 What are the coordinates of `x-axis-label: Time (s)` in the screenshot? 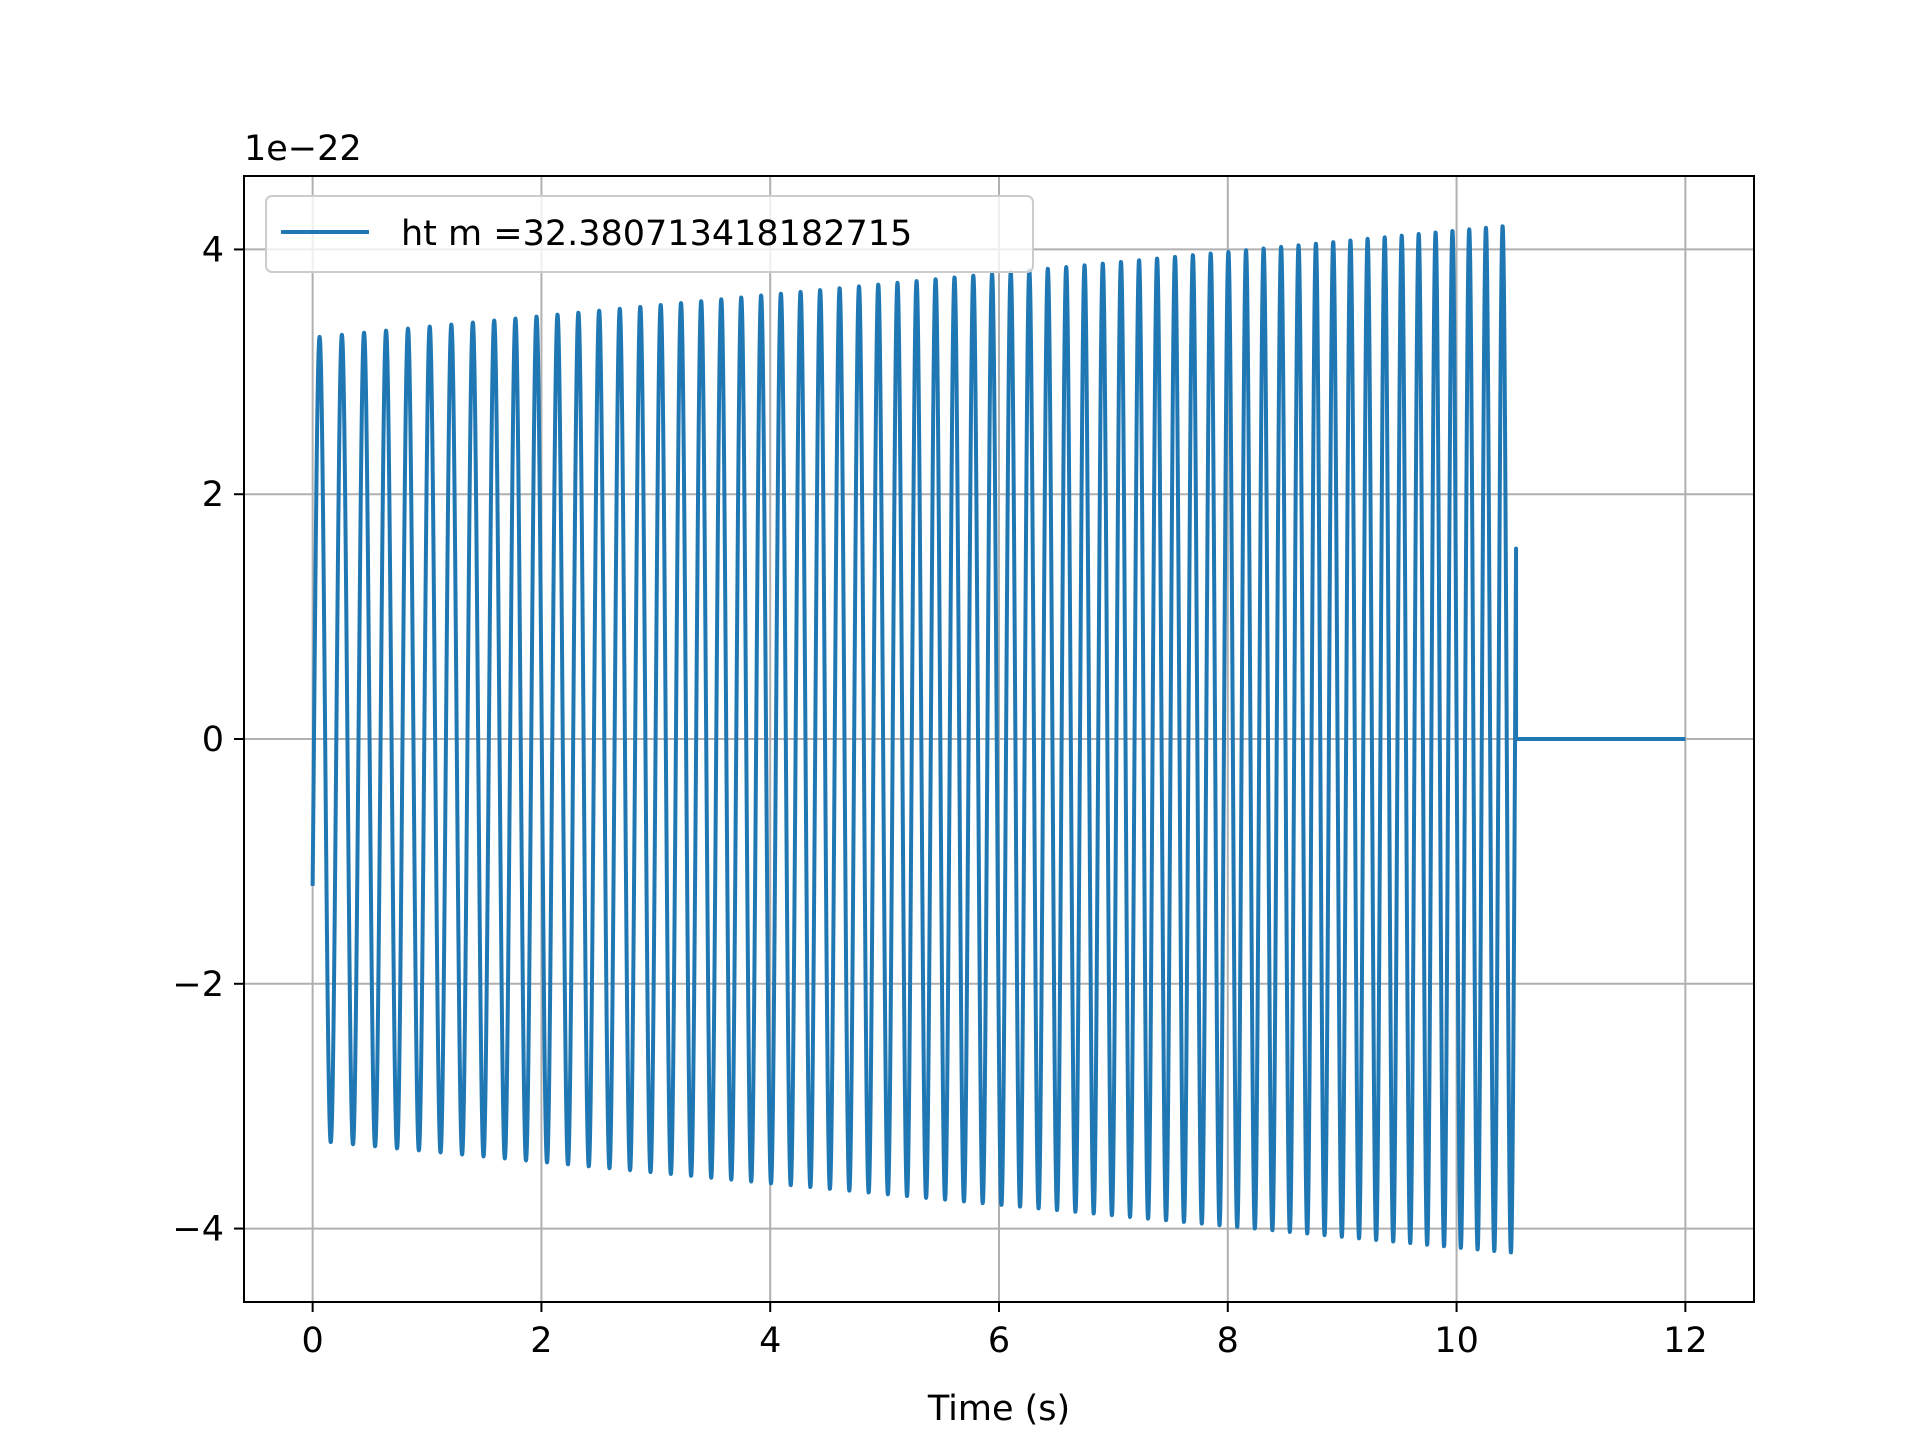 It's located at (998, 1409).